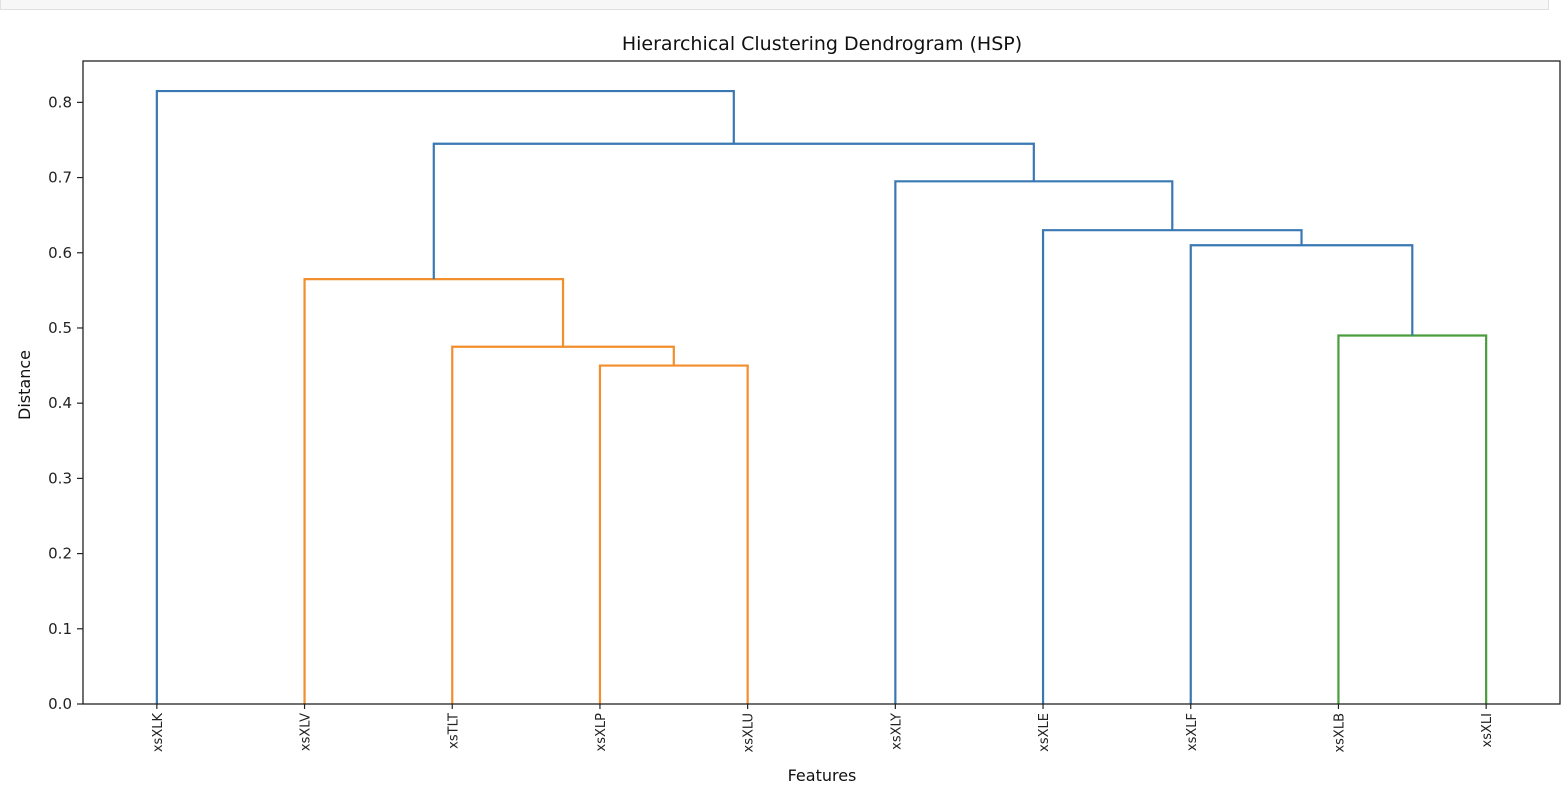 The width and height of the screenshot is (1562, 796). I want to click on y-axis-label: Distance, so click(24, 385).